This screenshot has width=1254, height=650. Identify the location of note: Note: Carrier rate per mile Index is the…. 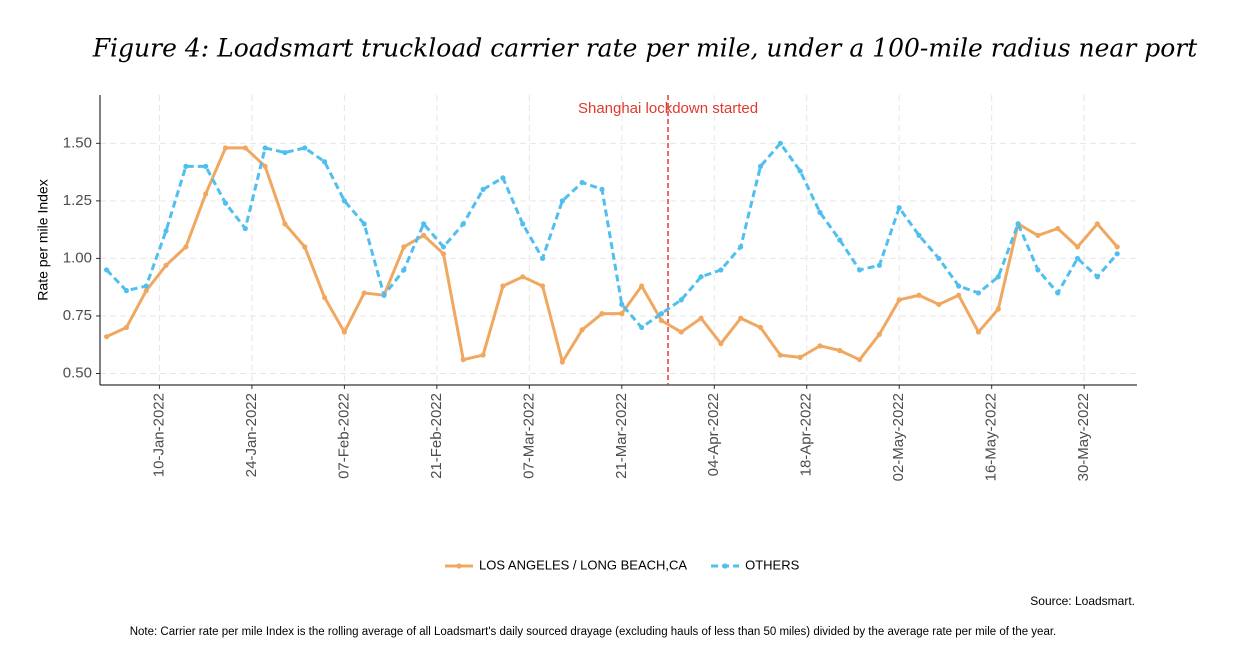
(593, 632).